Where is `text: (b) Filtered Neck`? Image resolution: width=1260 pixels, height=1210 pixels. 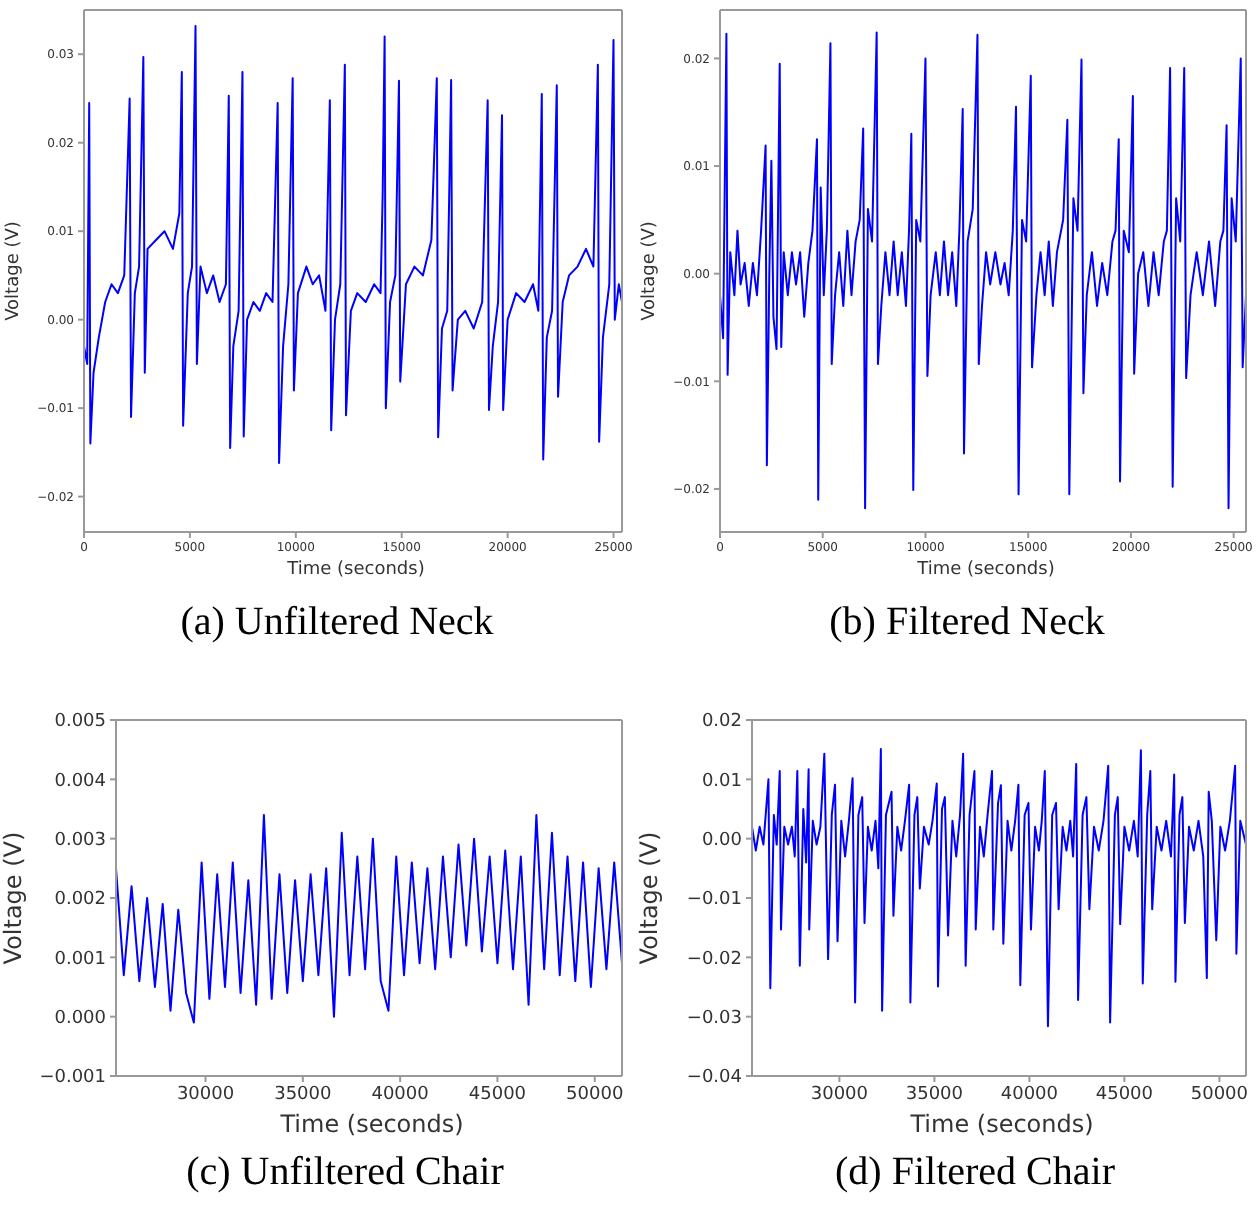 text: (b) Filtered Neck is located at coordinates (967, 623).